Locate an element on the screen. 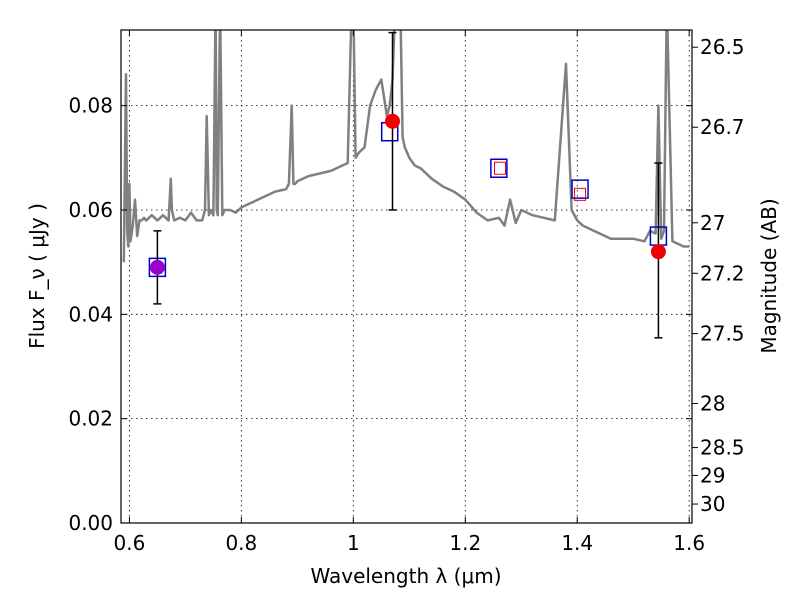 The image size is (800, 600). x-tick-label: 0.8 is located at coordinates (241, 543).